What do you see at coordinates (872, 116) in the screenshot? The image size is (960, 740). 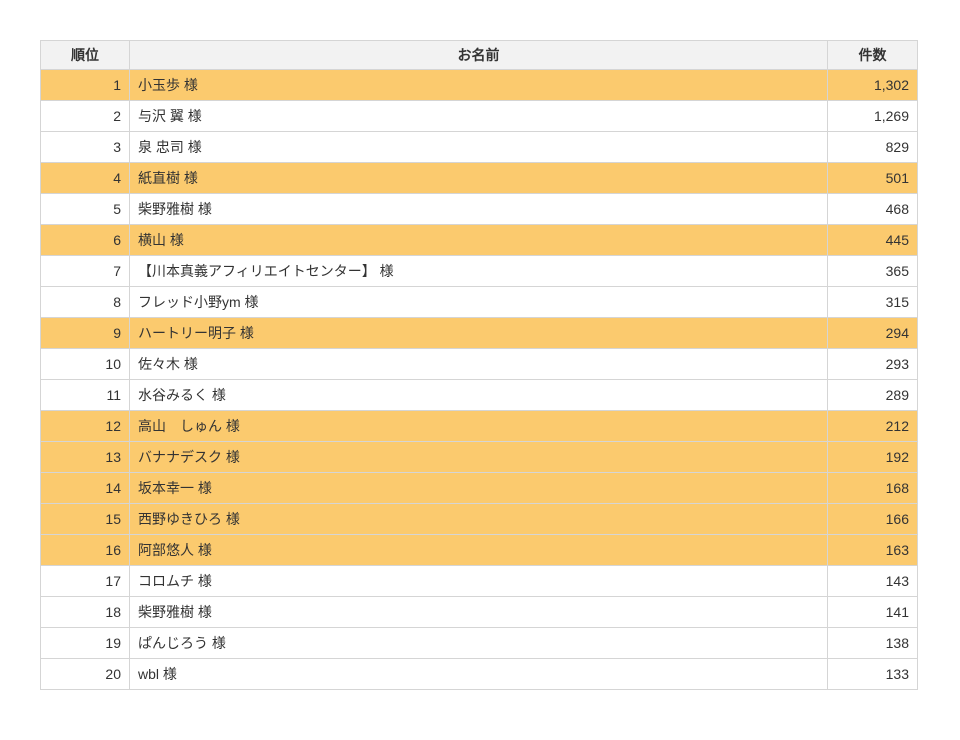 I see `count-cell: 1,269` at bounding box center [872, 116].